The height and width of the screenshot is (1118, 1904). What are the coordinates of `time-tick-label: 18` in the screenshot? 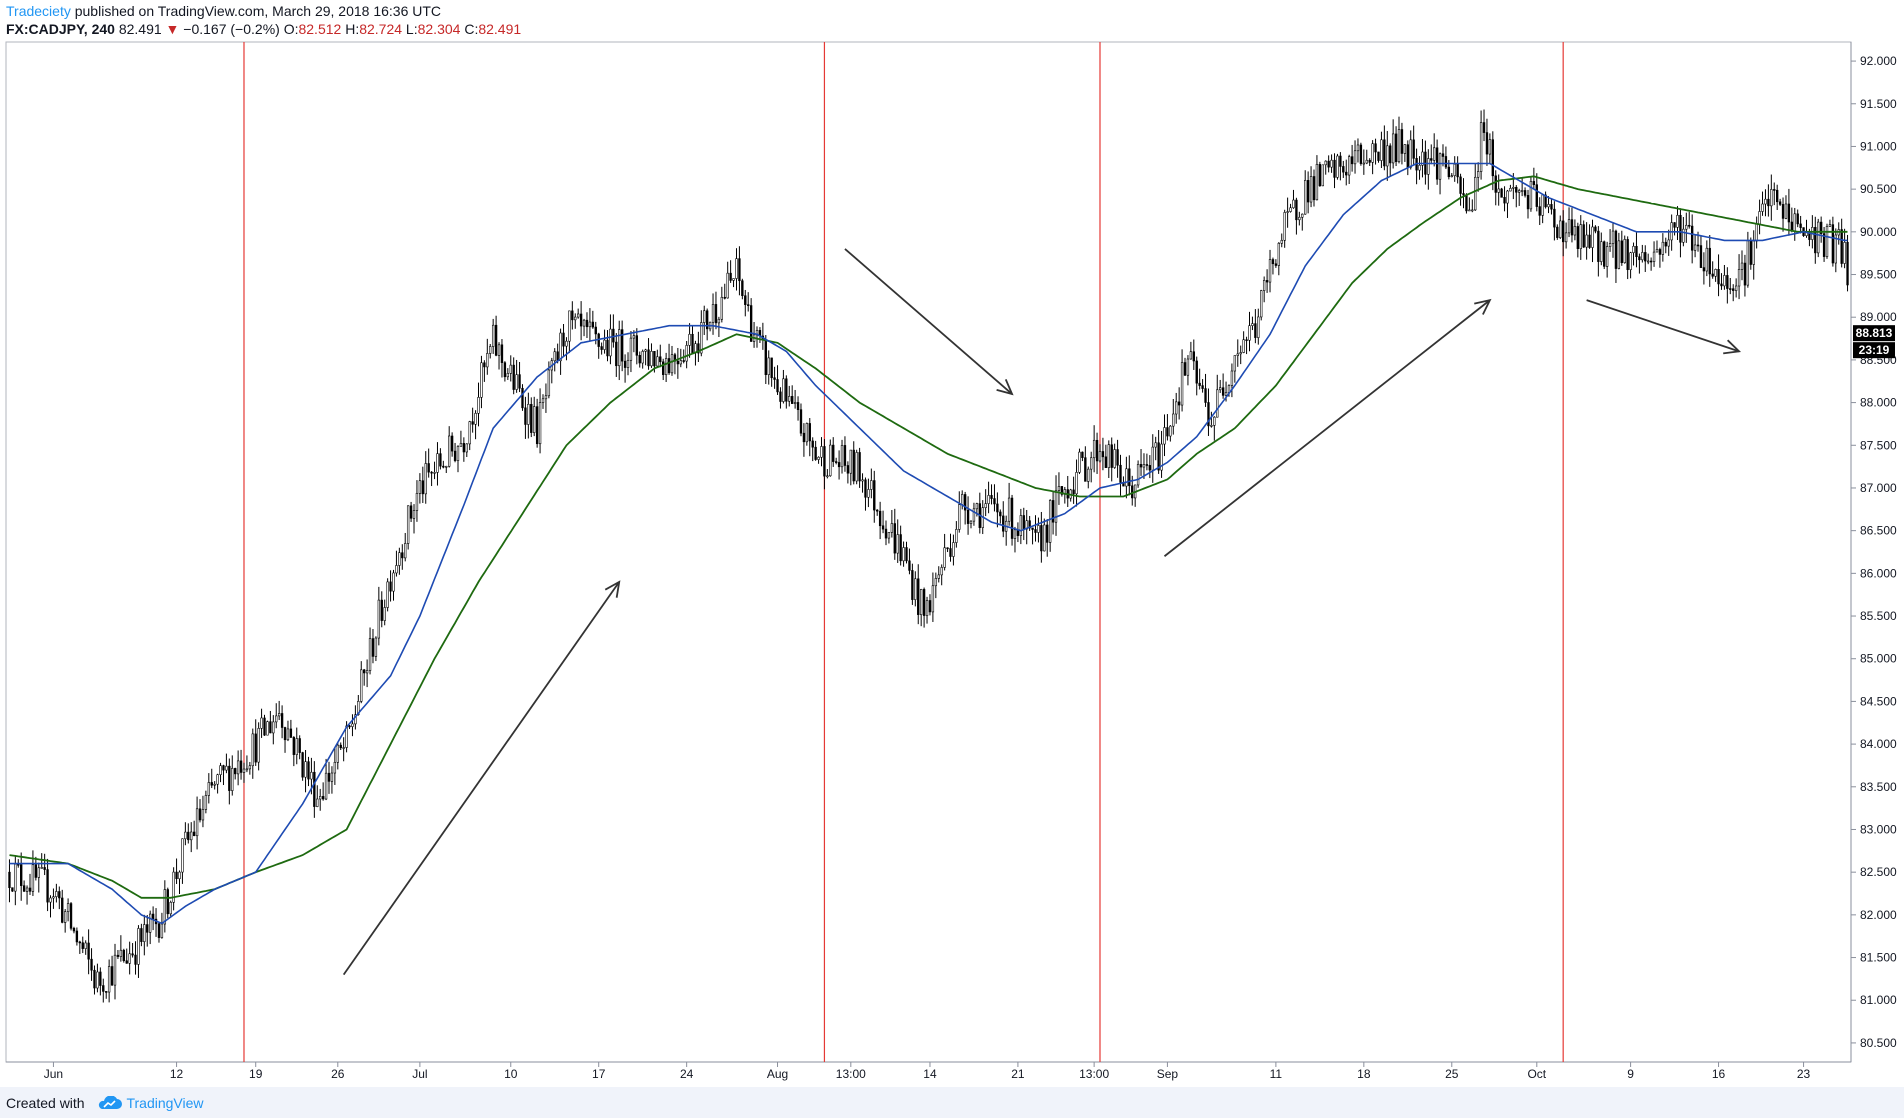 It's located at (1364, 1074).